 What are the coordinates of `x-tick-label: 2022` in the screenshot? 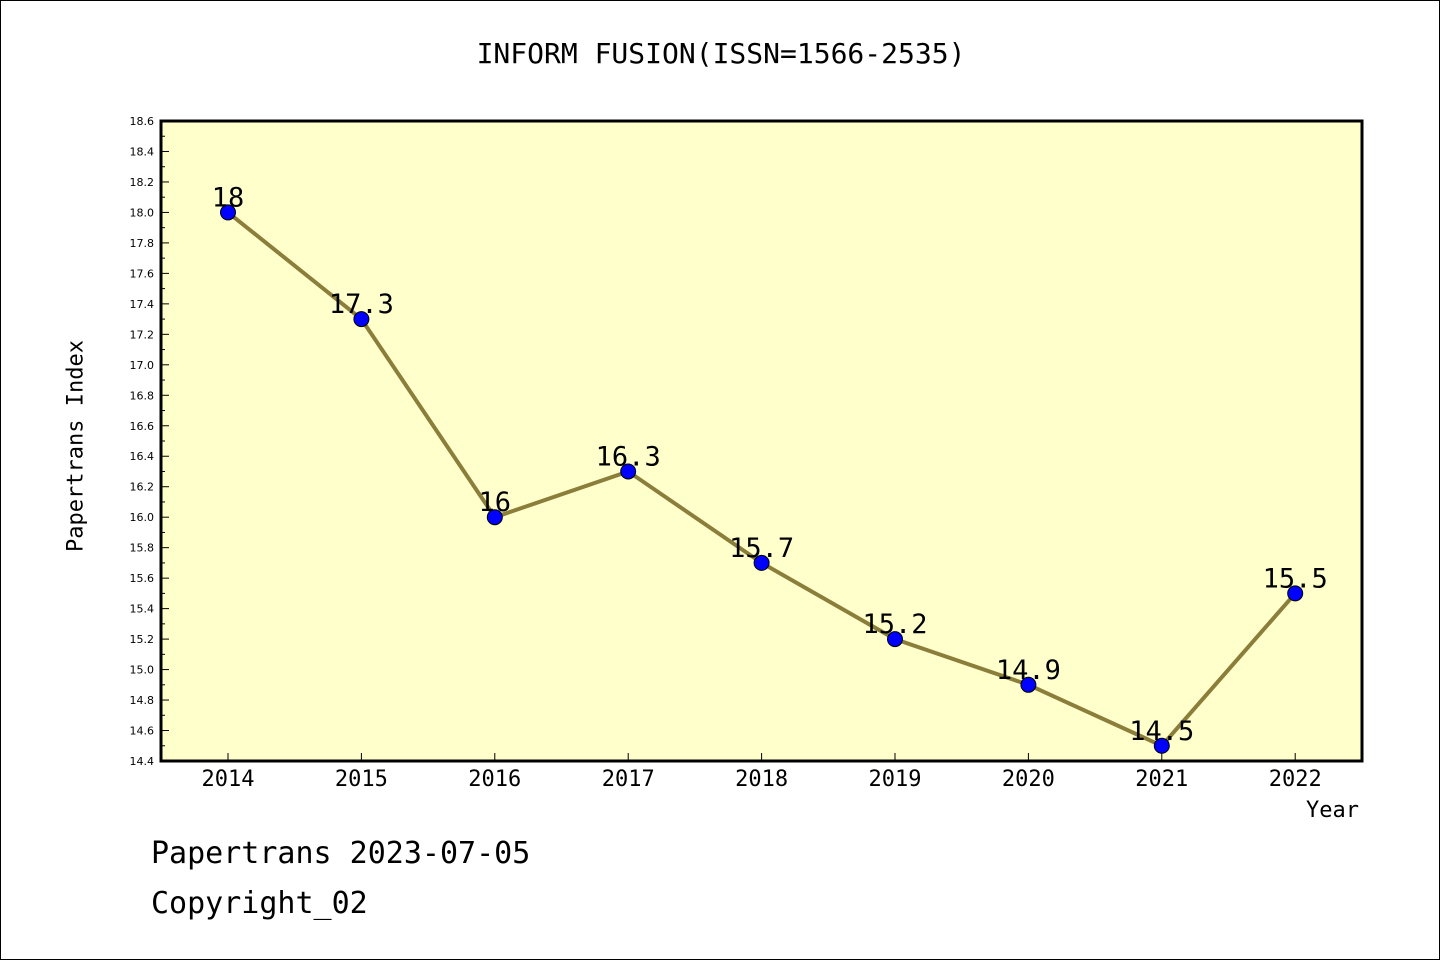 It's located at (1295, 779).